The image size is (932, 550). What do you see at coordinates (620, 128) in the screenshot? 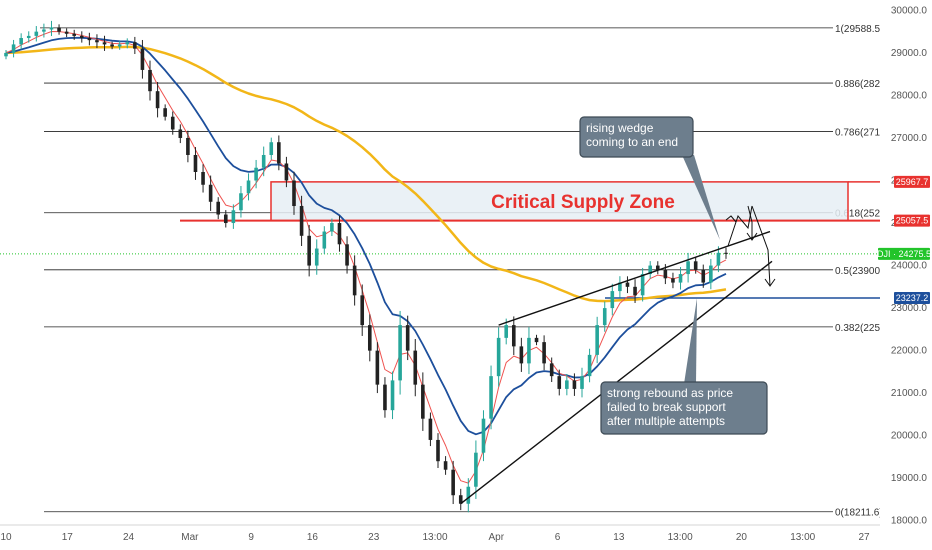
I see `callout-text: rising wedge` at bounding box center [620, 128].